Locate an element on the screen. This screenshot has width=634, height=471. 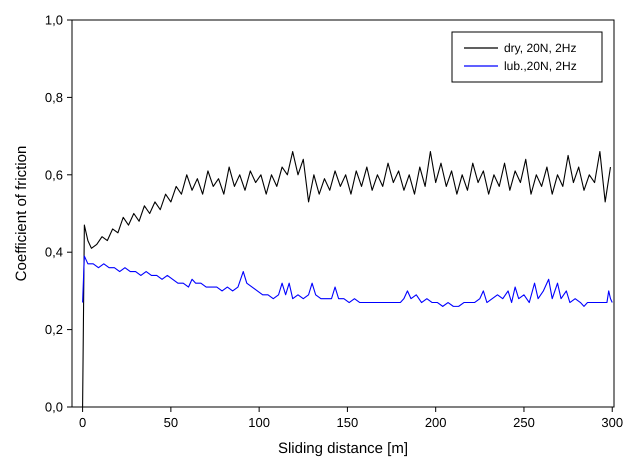
y-tick-label: 0,8 is located at coordinates (53, 97).